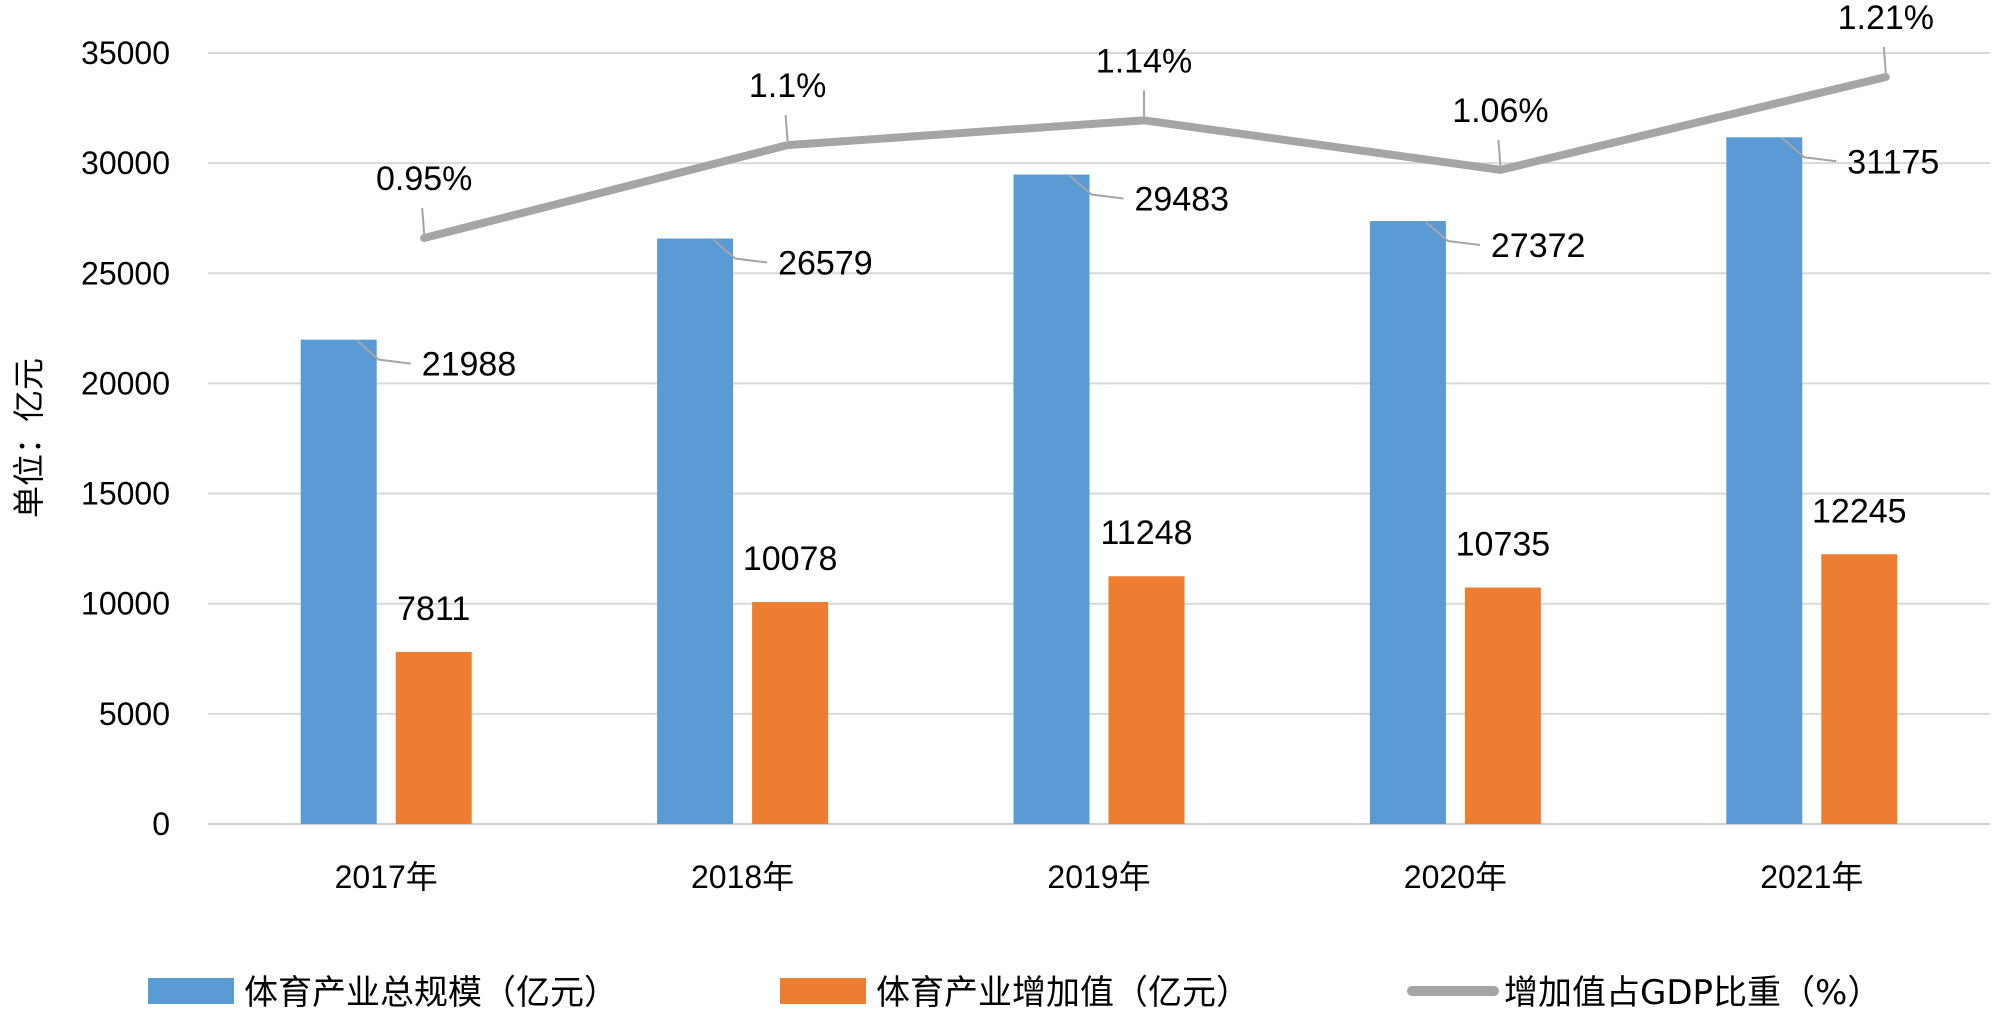 This screenshot has height=1021, width=2000. What do you see at coordinates (1182, 200) in the screenshot?
I see `bar-data-label: 29483` at bounding box center [1182, 200].